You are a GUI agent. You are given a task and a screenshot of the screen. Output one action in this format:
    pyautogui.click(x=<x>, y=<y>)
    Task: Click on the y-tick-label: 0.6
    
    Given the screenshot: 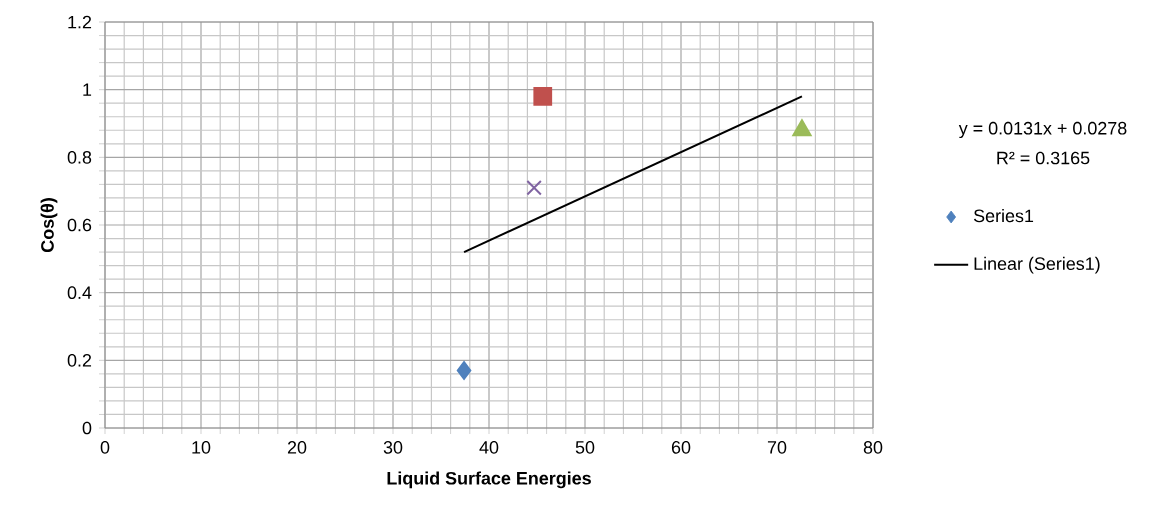 What is the action you would take?
    pyautogui.click(x=79, y=225)
    